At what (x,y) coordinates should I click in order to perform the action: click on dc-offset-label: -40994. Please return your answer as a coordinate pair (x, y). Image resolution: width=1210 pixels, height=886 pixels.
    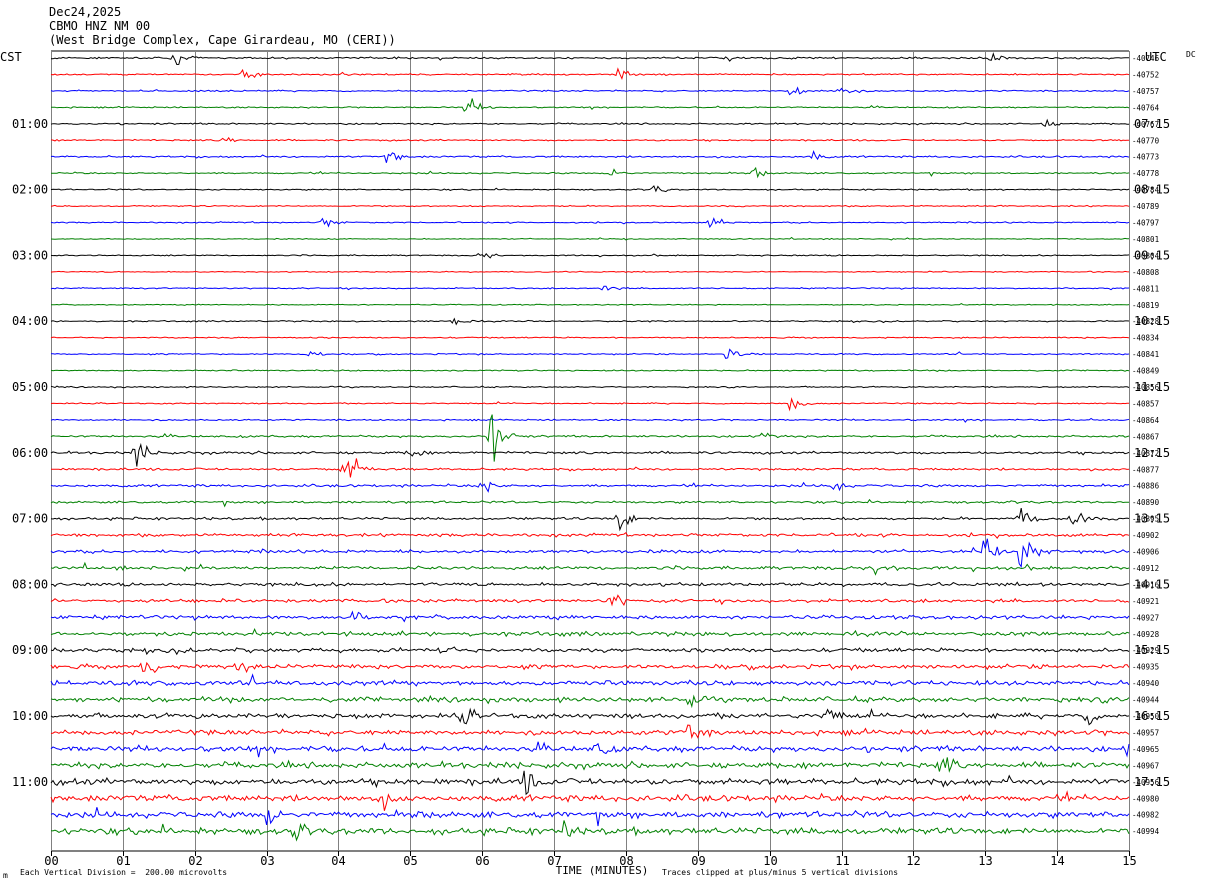
    Looking at the image, I should click on (1146, 831).